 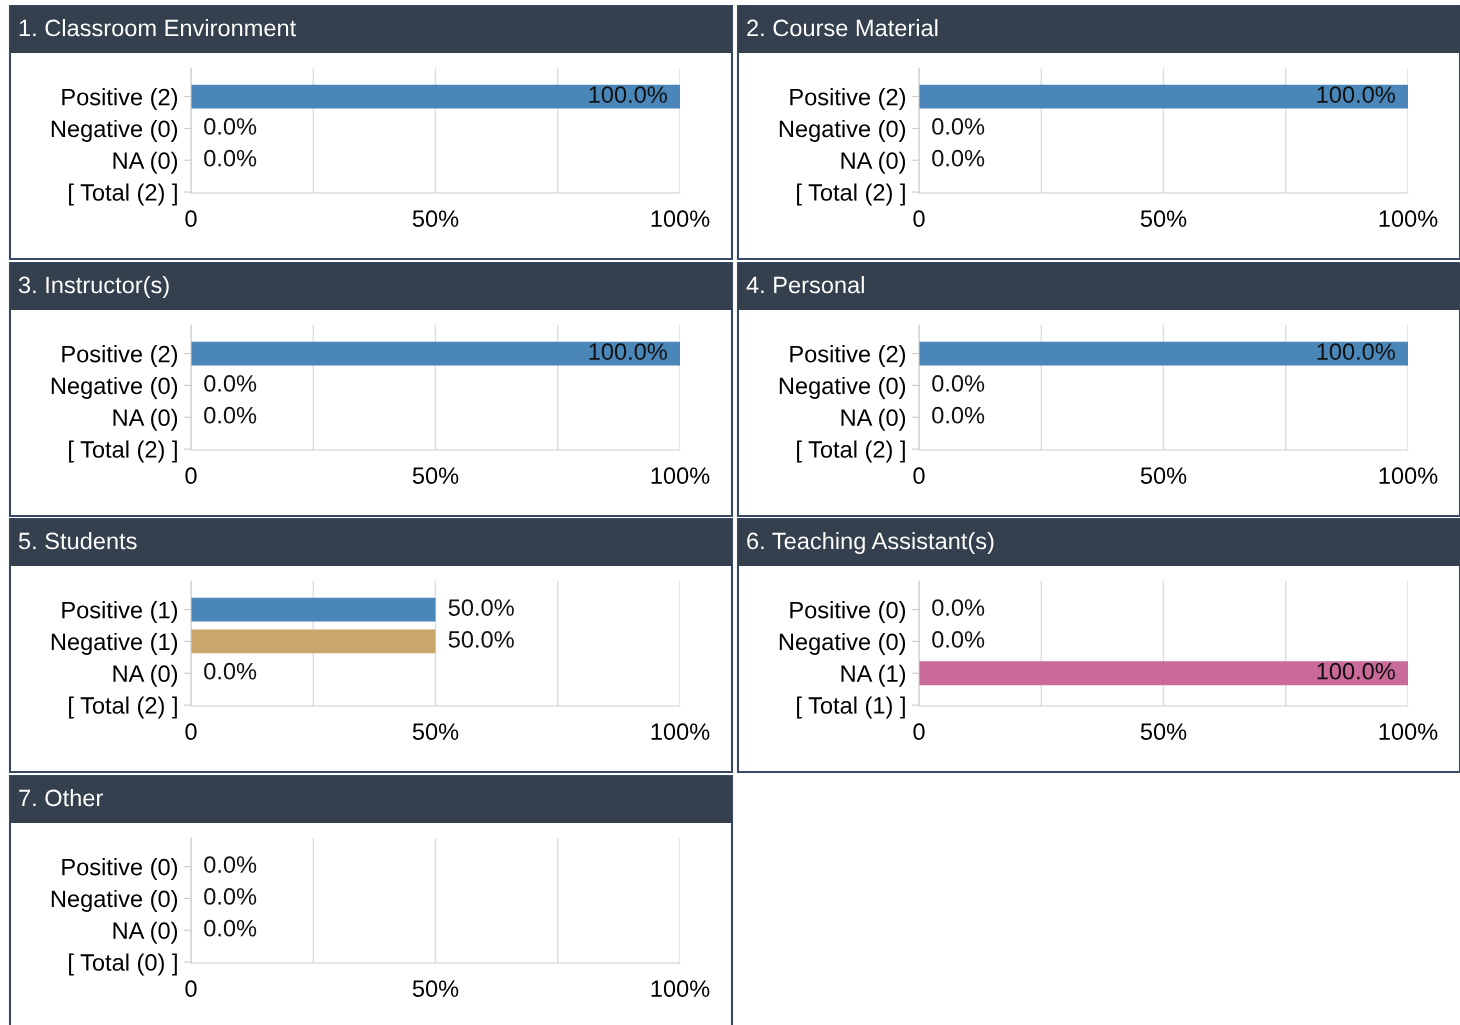 I want to click on y-tick-label: NA (1), so click(x=873, y=675).